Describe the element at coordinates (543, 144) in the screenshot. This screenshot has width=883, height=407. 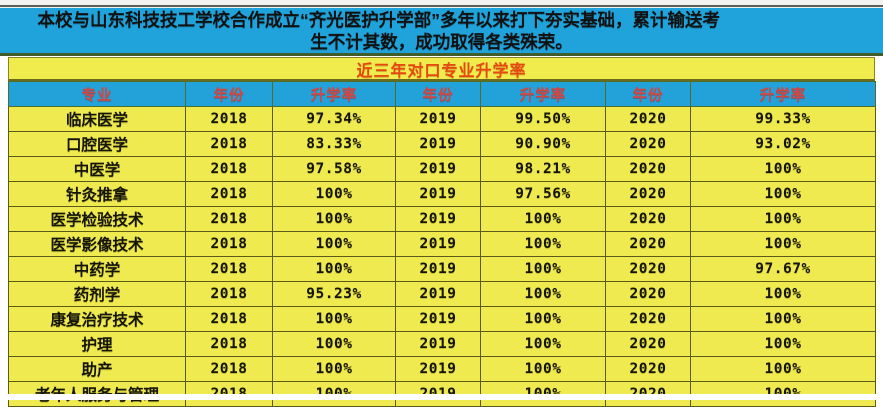
I see `cell-value: 90.90%` at that location.